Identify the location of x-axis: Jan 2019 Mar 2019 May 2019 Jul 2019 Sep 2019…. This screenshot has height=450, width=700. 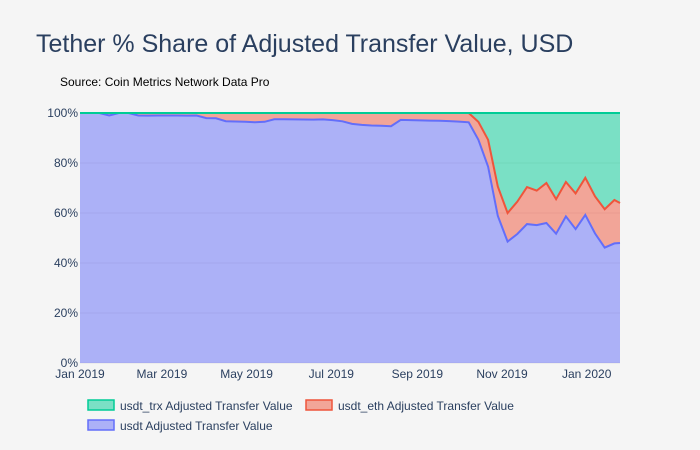
(333, 374).